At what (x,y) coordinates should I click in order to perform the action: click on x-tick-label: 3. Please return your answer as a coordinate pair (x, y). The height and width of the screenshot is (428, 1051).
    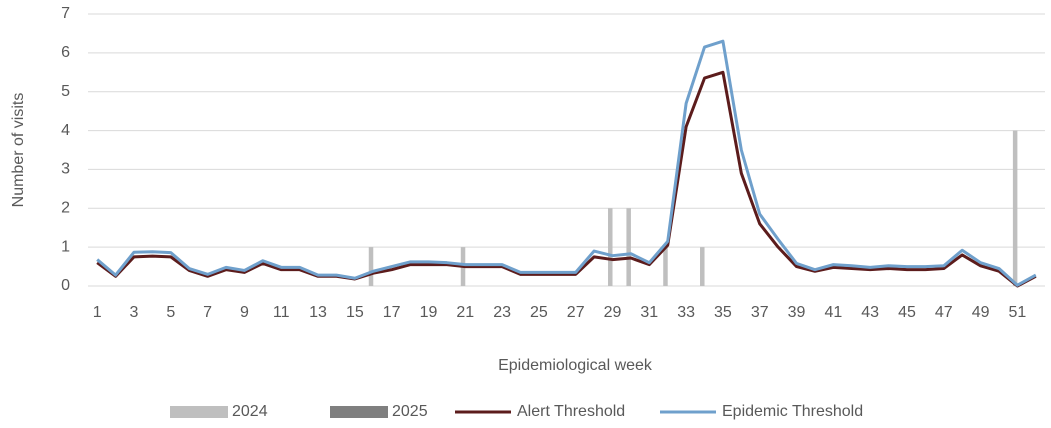
    Looking at the image, I should click on (134, 312).